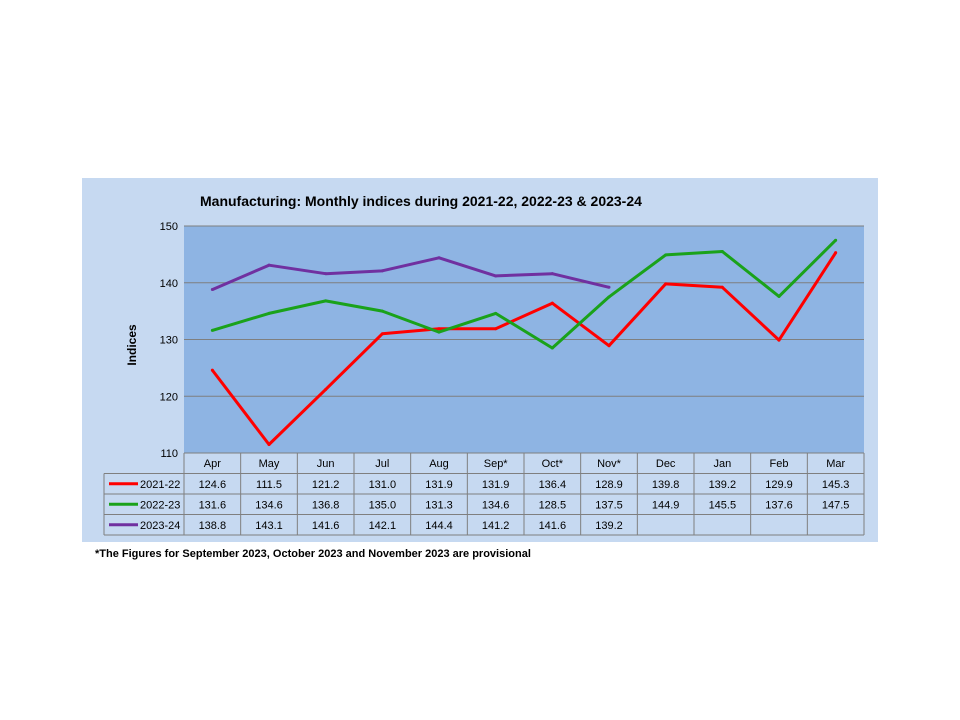 The width and height of the screenshot is (960, 720). I want to click on data-label: 138.8, so click(213, 526).